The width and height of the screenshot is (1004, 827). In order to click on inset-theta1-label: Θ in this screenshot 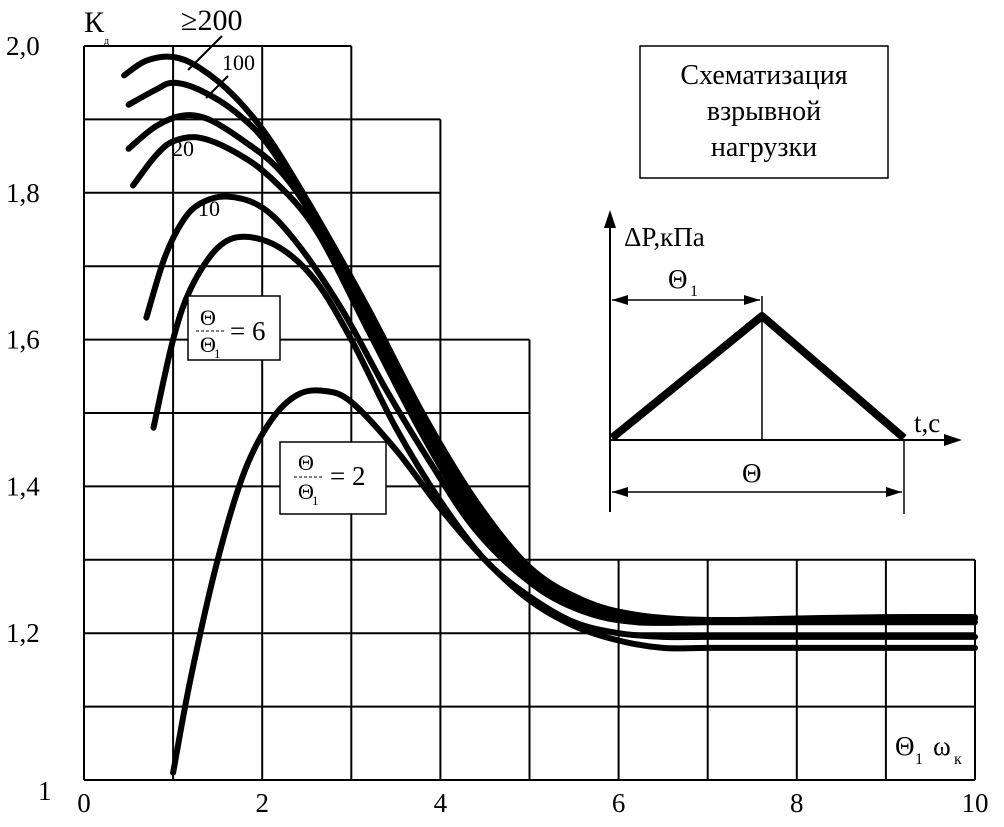, I will do `click(678, 279)`.